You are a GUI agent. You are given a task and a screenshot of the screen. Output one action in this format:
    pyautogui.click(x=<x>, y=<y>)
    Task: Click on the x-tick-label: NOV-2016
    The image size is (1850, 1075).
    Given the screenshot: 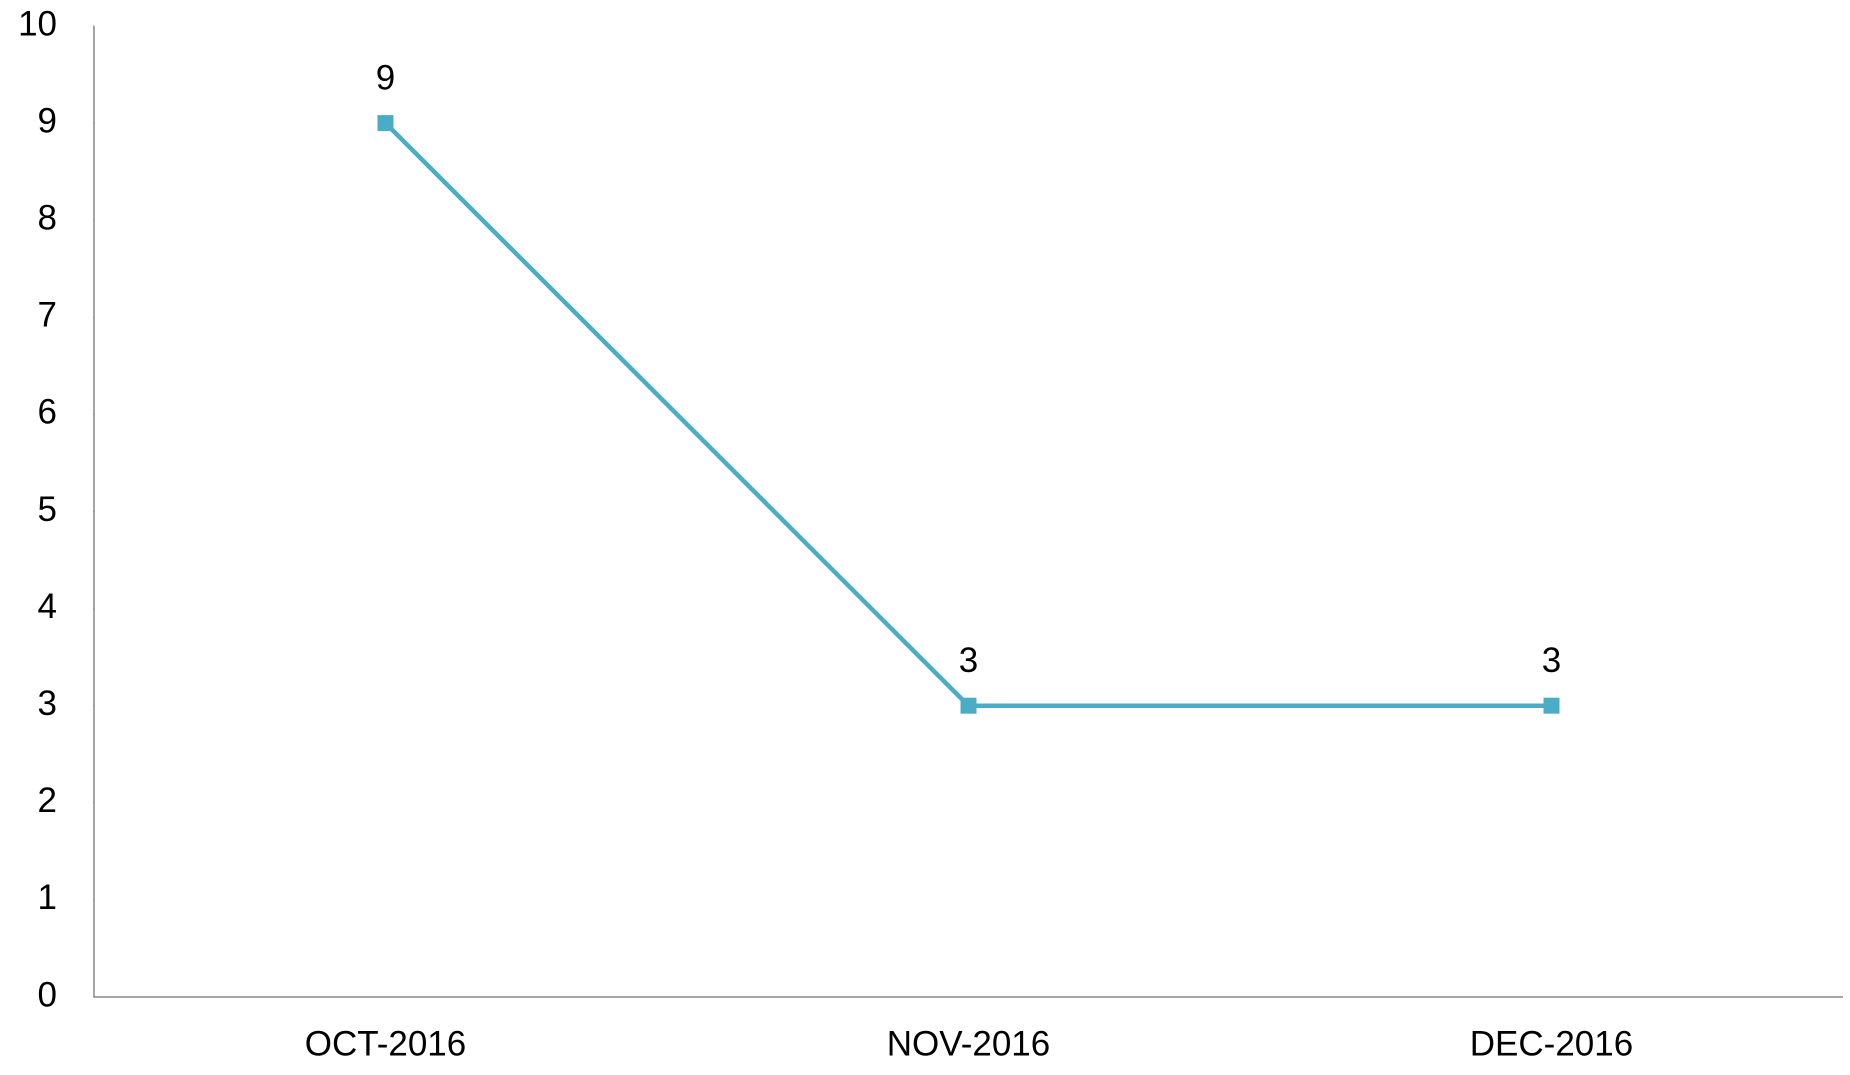 What is the action you would take?
    pyautogui.click(x=968, y=1043)
    